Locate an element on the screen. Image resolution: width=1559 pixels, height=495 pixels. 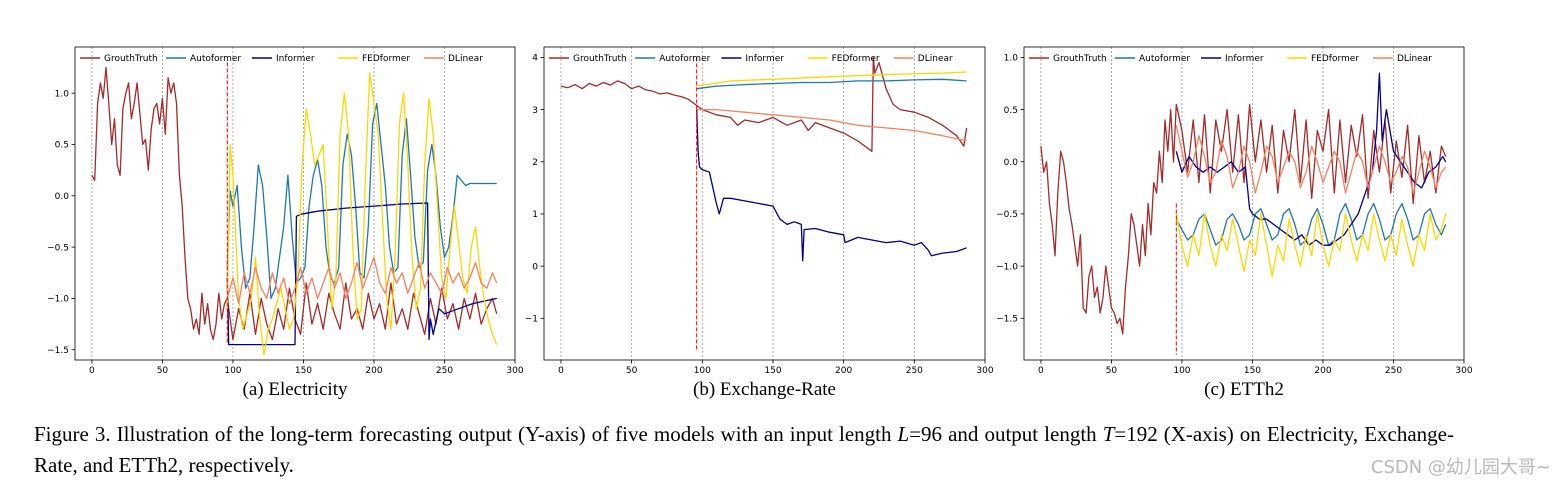
y-tick-label: 4 is located at coordinates (535, 59).